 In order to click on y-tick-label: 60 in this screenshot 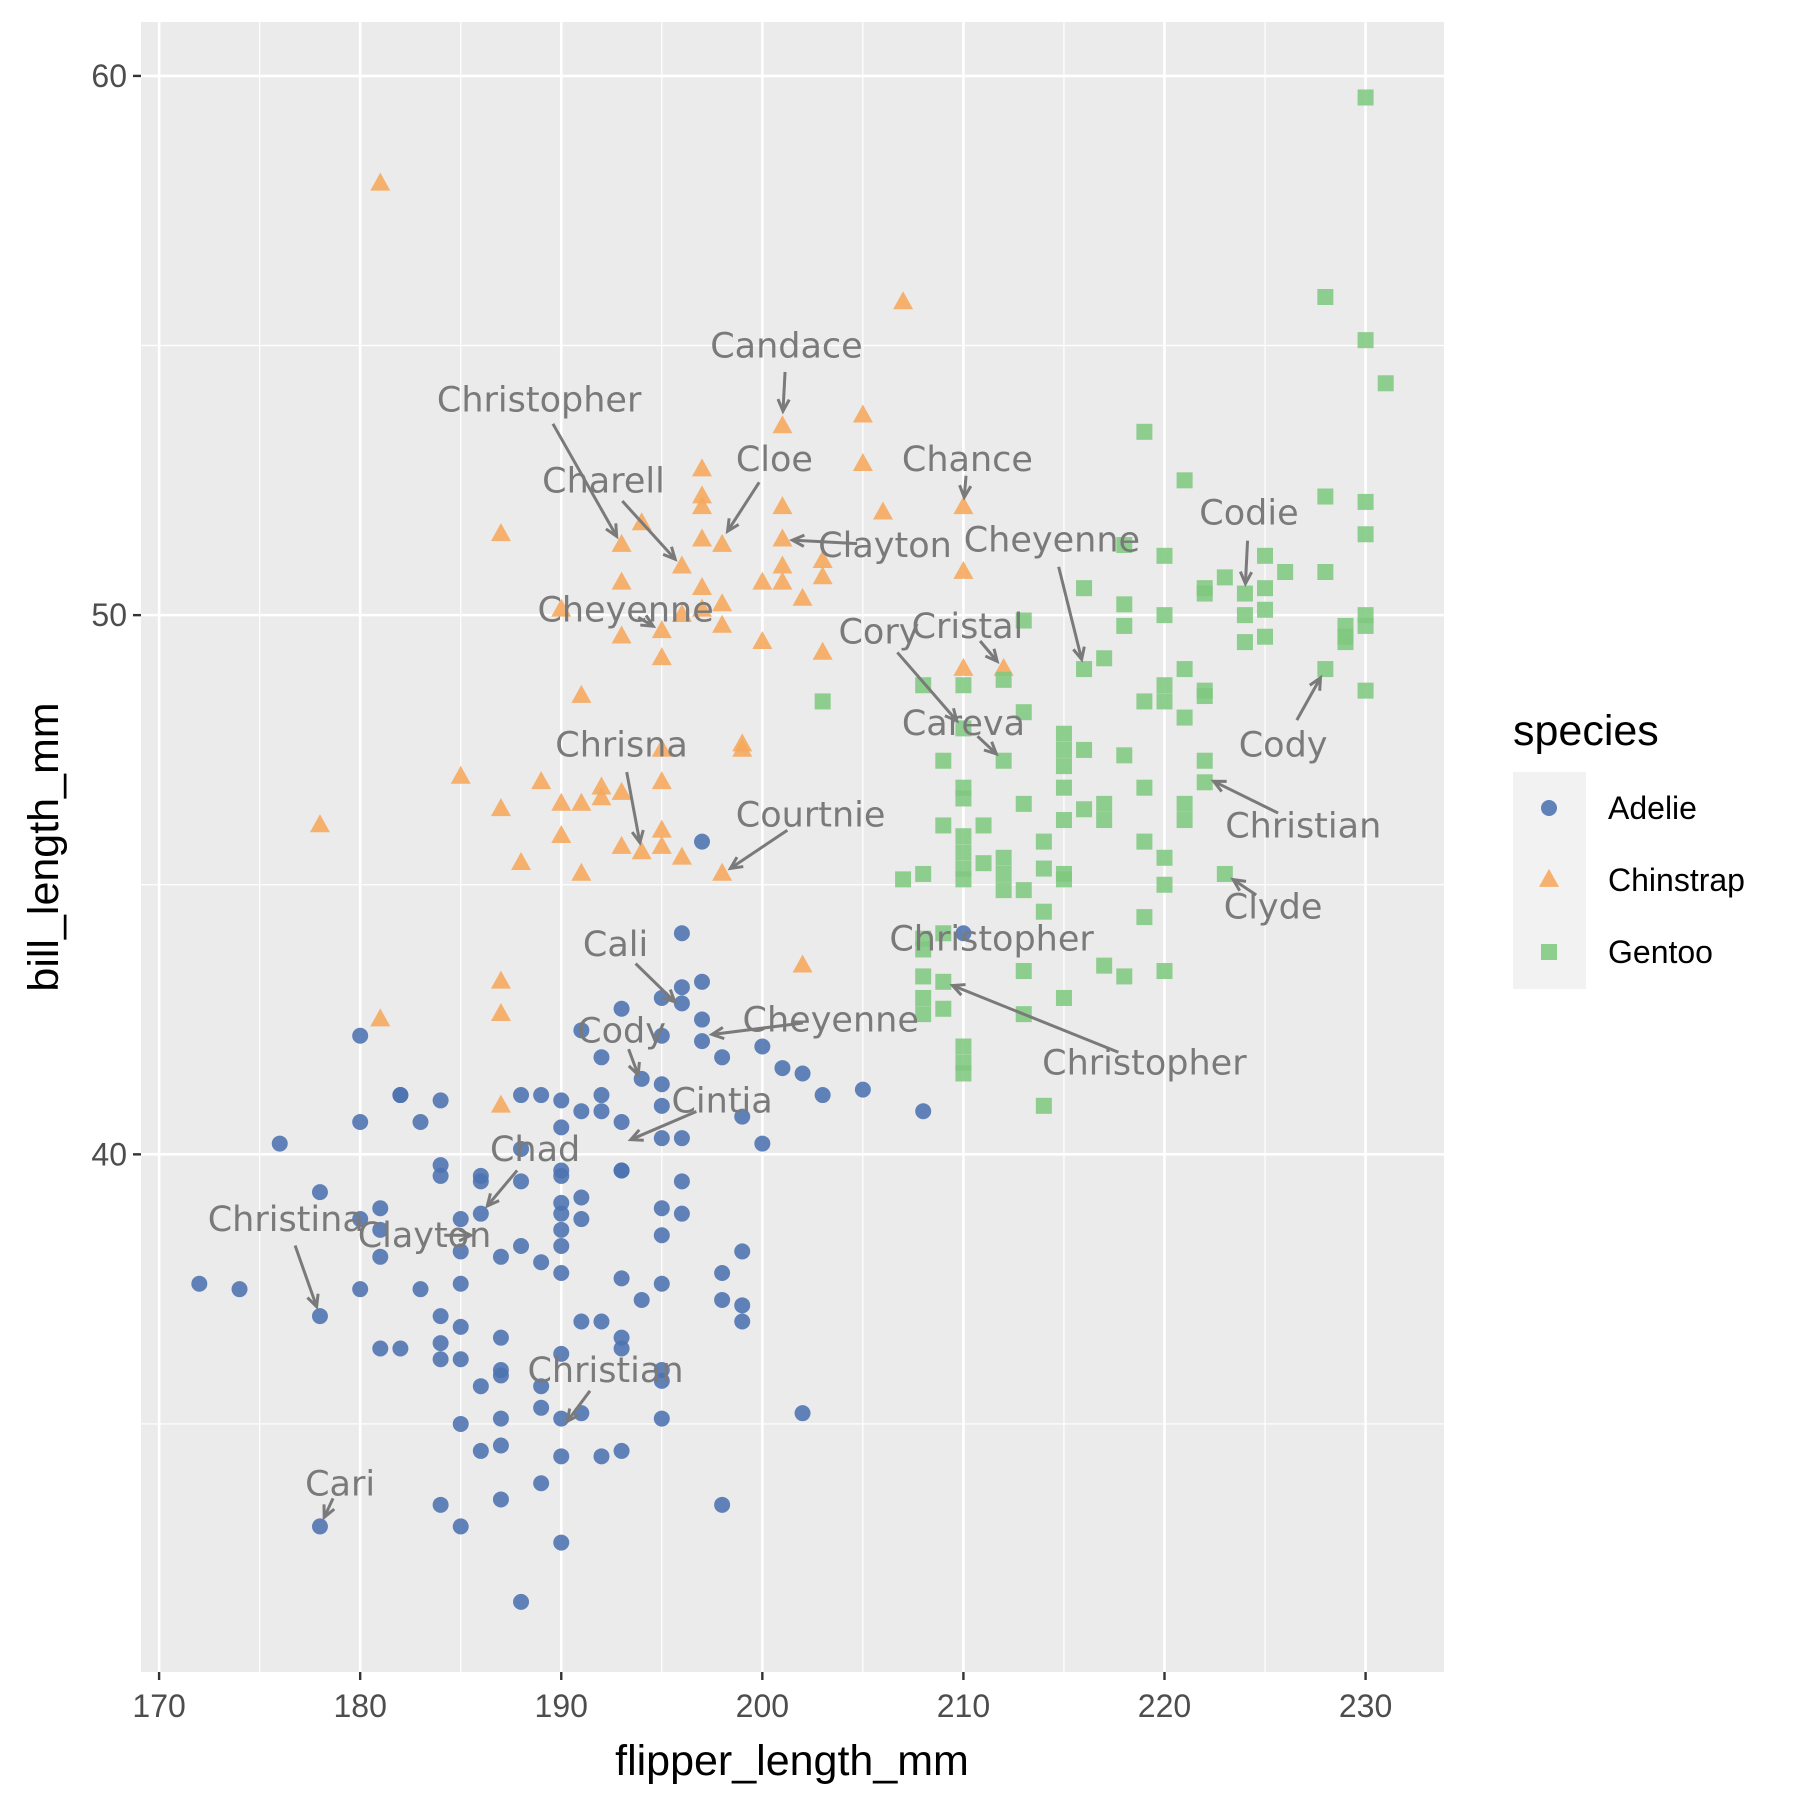, I will do `click(109, 76)`.